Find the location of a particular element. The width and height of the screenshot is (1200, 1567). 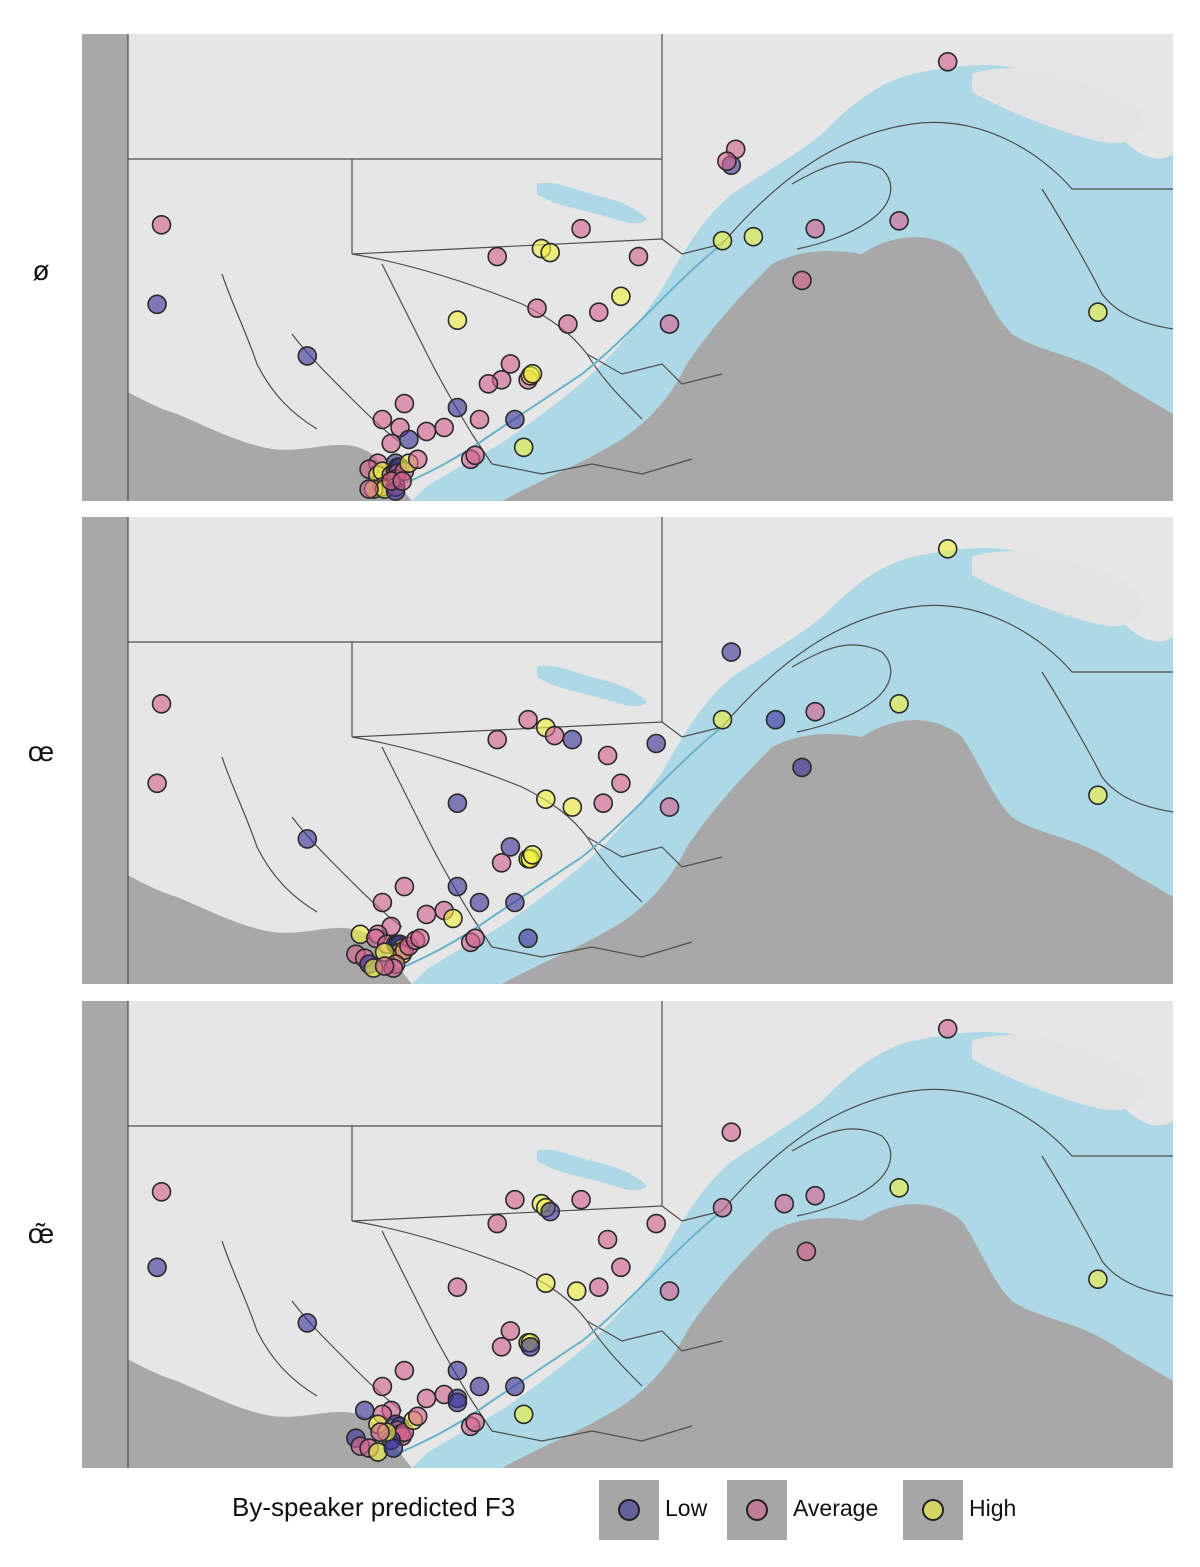

legend-label-low: Low is located at coordinates (686, 1508).